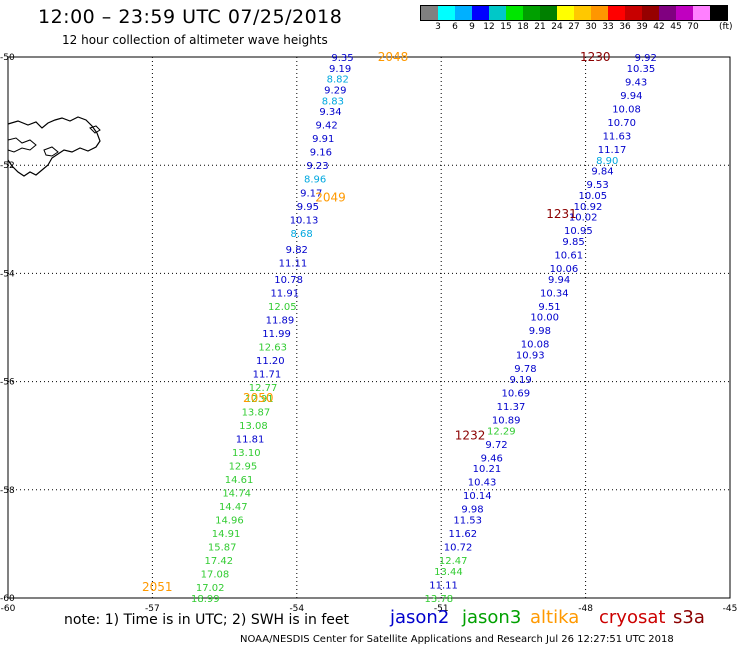 The height and width of the screenshot is (650, 740). What do you see at coordinates (229, 521) in the screenshot?
I see `wave-height-value: 14.96` at bounding box center [229, 521].